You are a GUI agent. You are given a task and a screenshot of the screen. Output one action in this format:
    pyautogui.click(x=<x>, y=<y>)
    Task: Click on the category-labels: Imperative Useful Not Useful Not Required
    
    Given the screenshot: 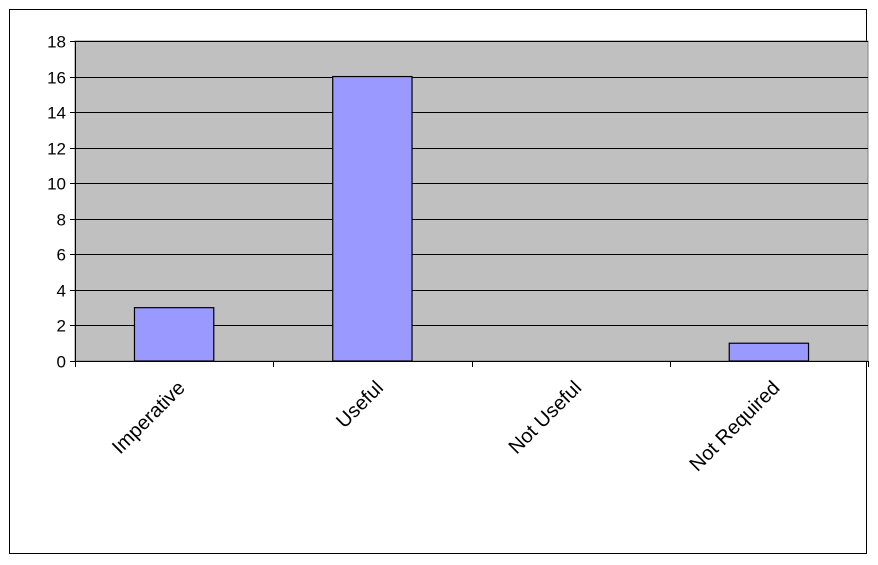 What is the action you would take?
    pyautogui.click(x=446, y=426)
    